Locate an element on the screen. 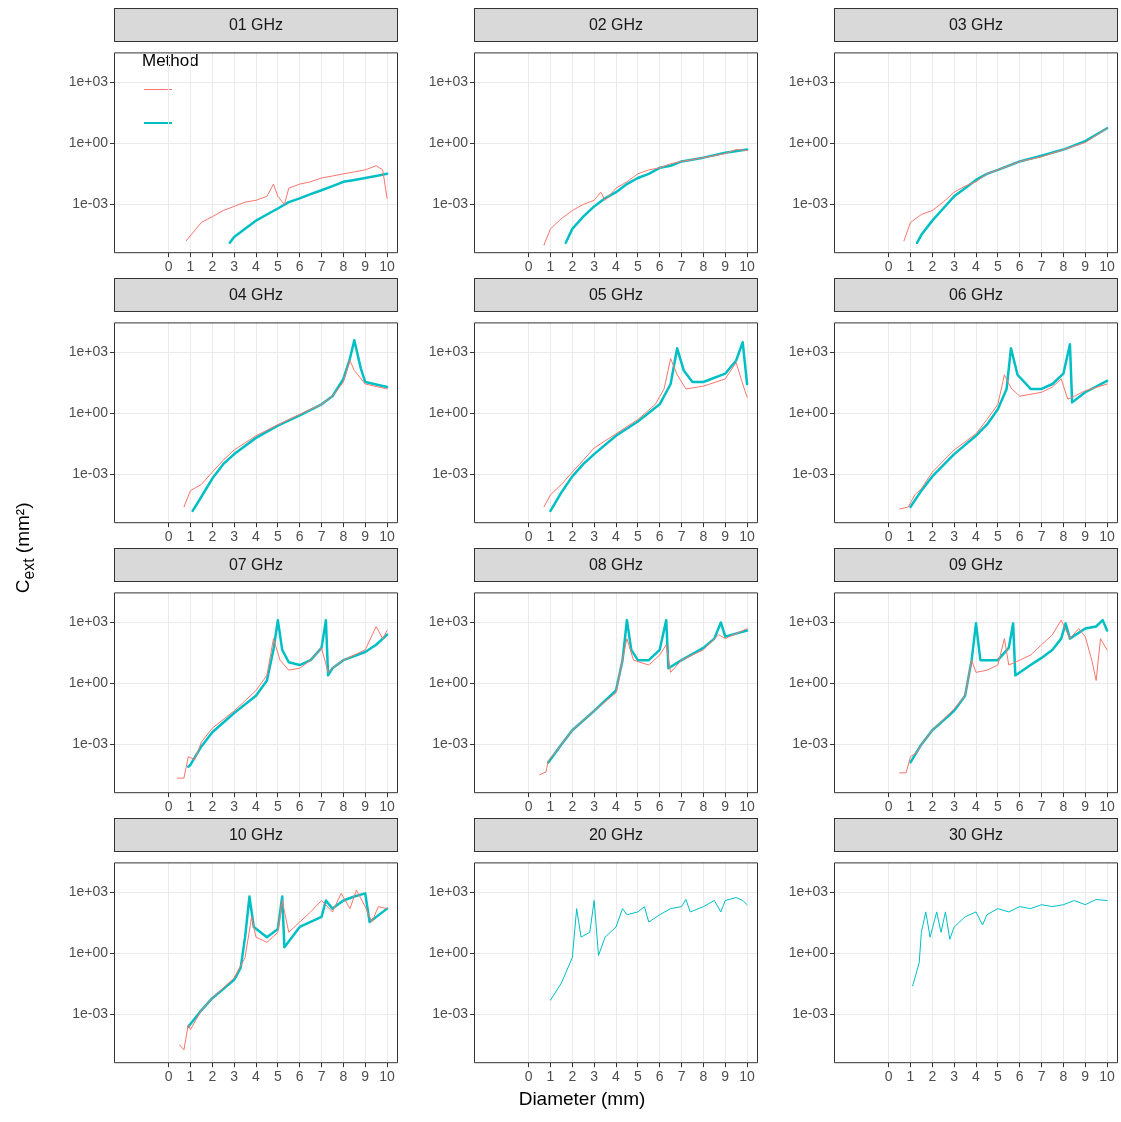 The height and width of the screenshot is (1122, 1121). legend-title: Method is located at coordinates (170, 61).